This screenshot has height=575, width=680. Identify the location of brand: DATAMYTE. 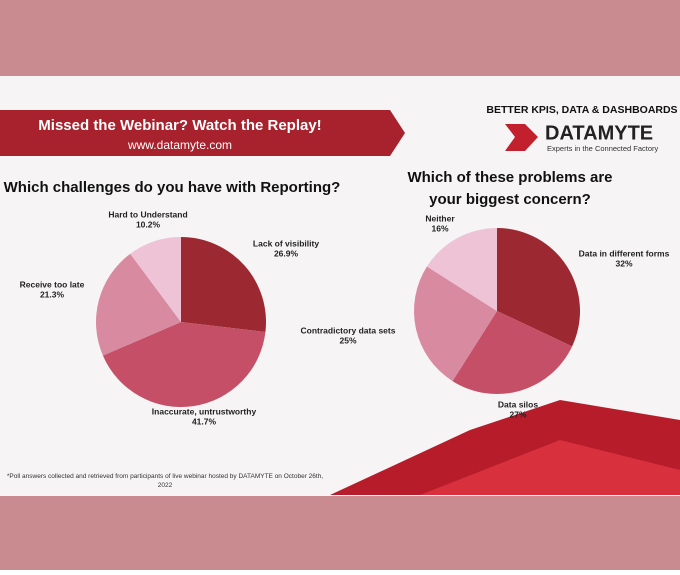
(599, 133).